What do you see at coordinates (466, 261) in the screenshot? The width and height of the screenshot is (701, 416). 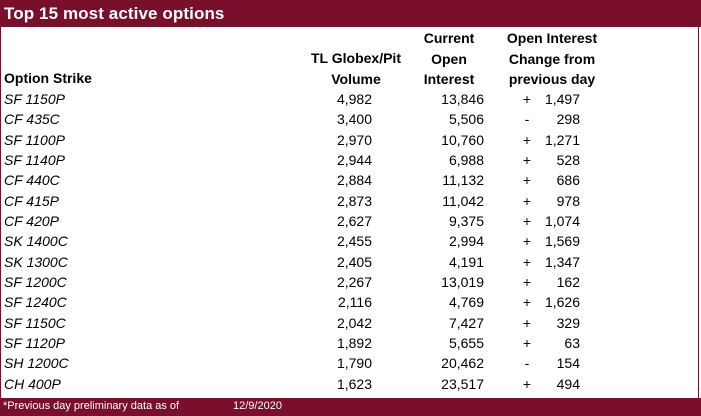 I see `open-interest-cell: 4,191` at bounding box center [466, 261].